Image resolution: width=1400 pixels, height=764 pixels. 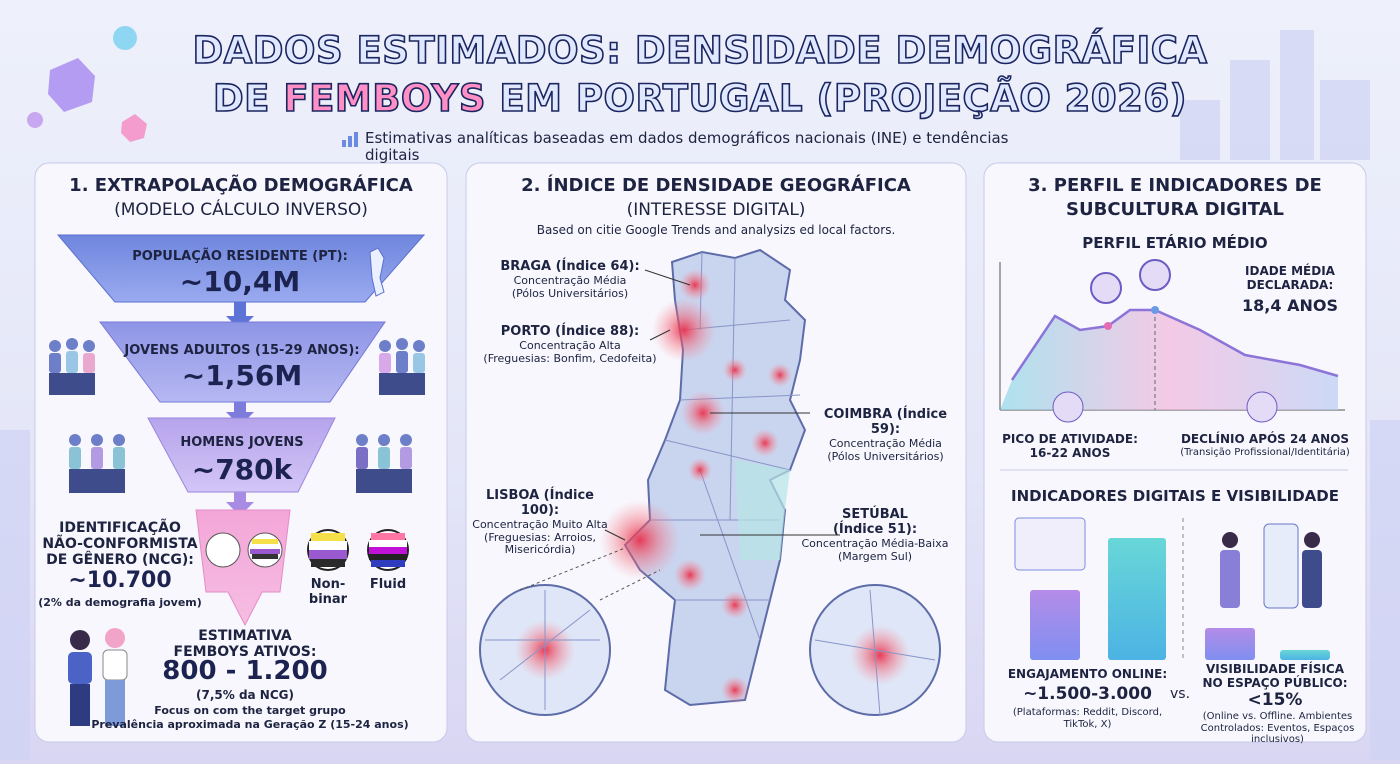 I want to click on title-highlight: FEMBOYS, so click(x=385, y=98).